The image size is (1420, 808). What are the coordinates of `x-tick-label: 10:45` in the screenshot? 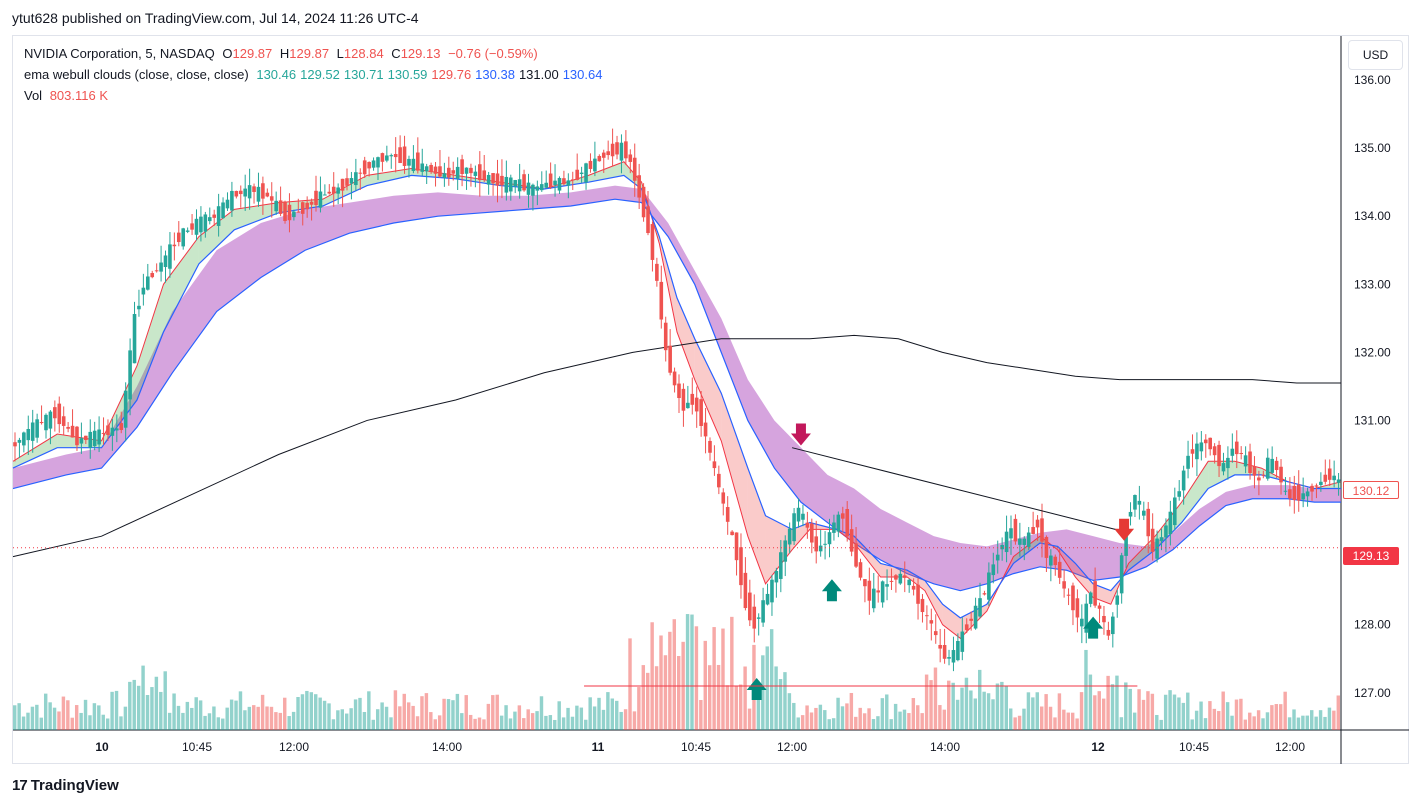 It's located at (197, 747).